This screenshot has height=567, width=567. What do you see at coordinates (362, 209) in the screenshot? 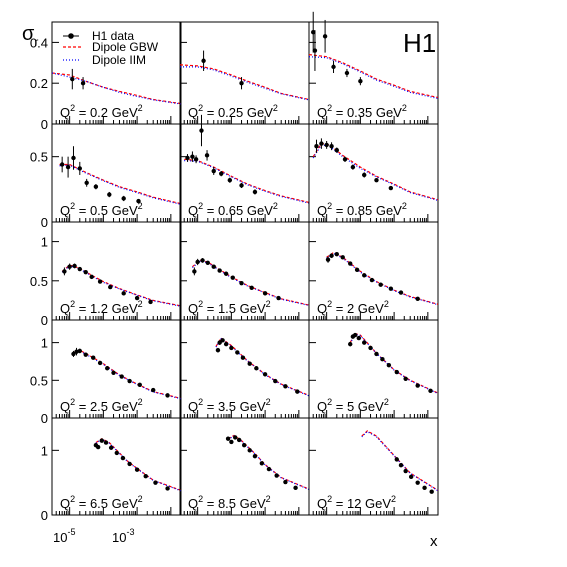
I see `panel-q2-label: Q2 = 0.85 GeV2` at bounding box center [362, 209].